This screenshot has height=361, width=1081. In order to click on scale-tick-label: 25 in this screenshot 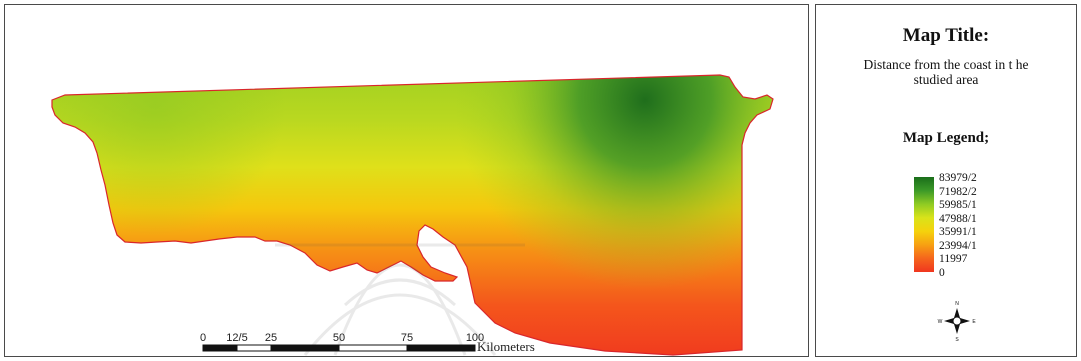, I will do `click(271, 338)`.